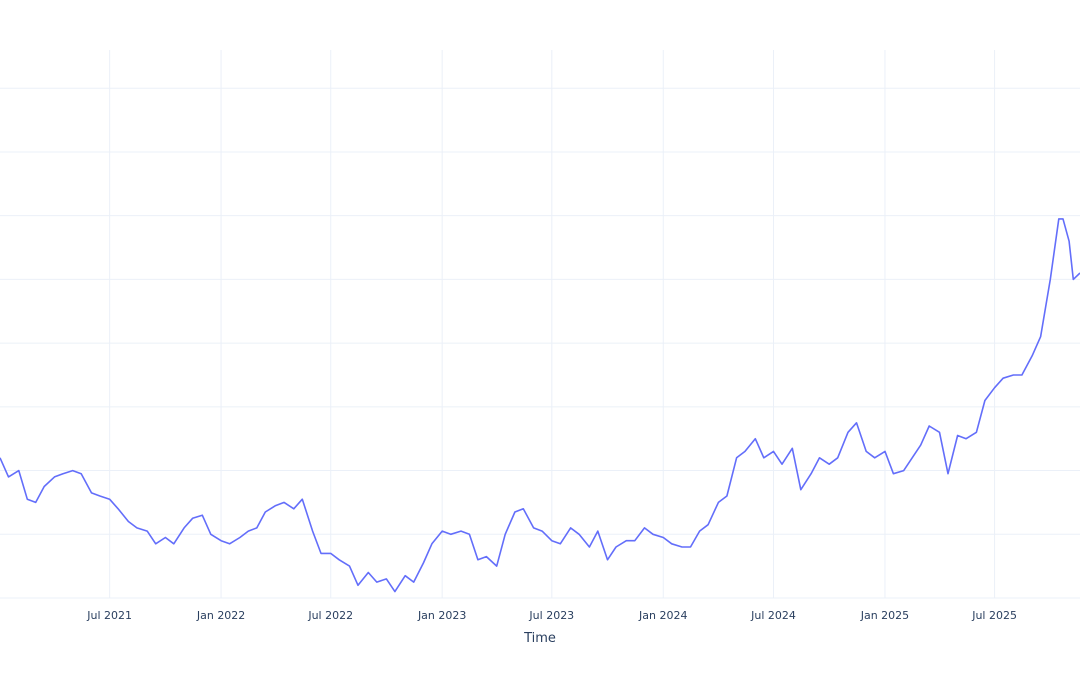  What do you see at coordinates (884, 615) in the screenshot?
I see `x-tick-label: Jan 2025` at bounding box center [884, 615].